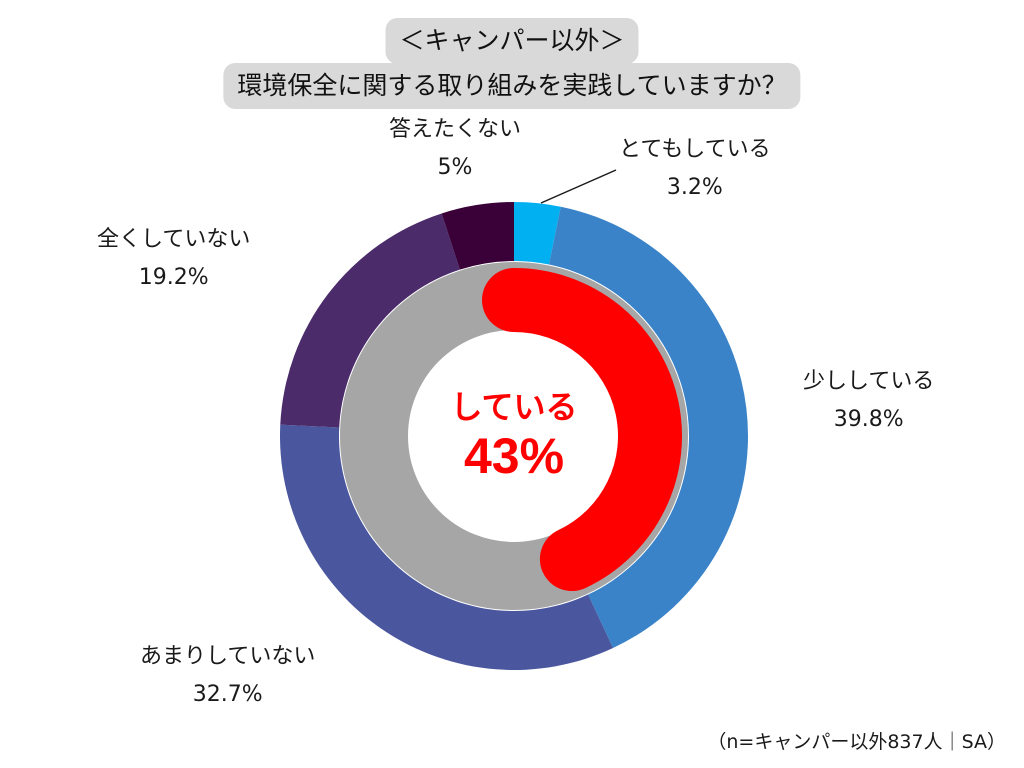  What do you see at coordinates (512, 86) in the screenshot?
I see `chart-title-line-2: 環境保全に関する取り組みを実践していますか？` at bounding box center [512, 86].